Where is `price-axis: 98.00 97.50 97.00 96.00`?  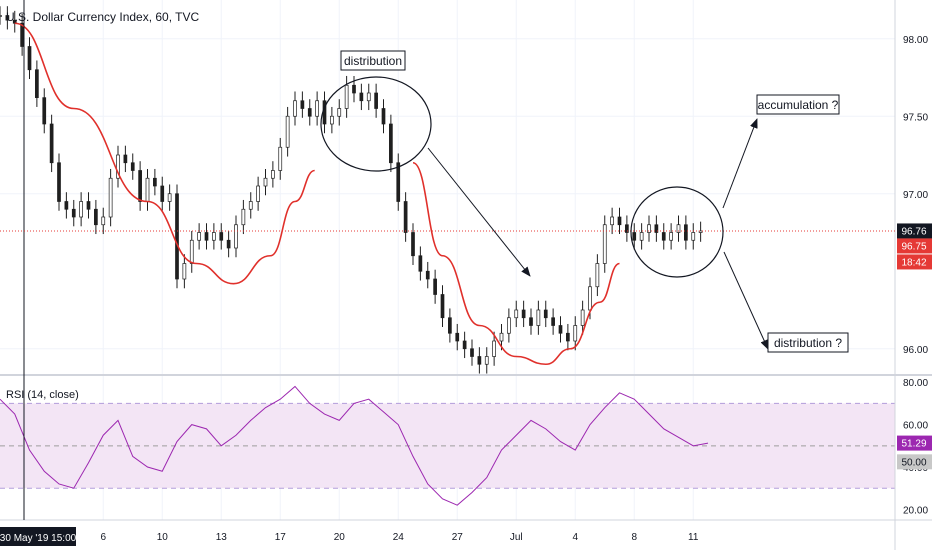
price-axis: 98.00 97.50 97.00 96.00 is located at coordinates (915, 195).